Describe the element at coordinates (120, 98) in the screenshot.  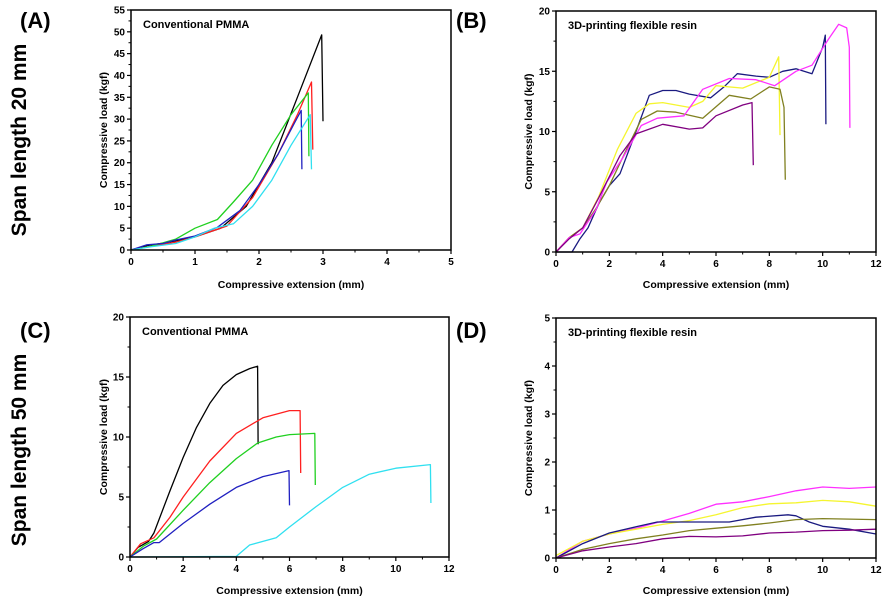
I see `y-tick-label: 35` at that location.